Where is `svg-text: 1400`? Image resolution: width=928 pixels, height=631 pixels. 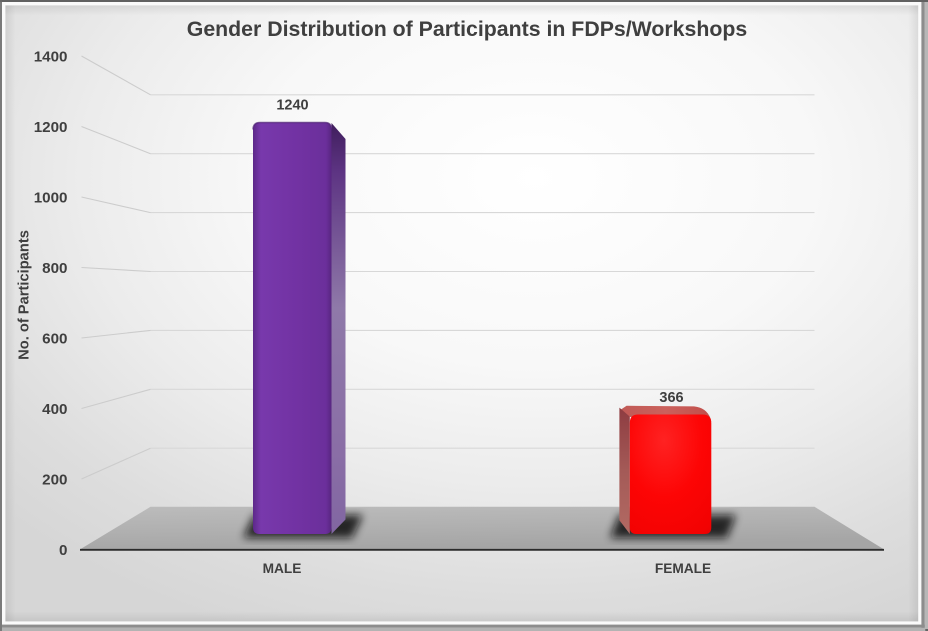
svg-text: 1400 is located at coordinates (51, 57).